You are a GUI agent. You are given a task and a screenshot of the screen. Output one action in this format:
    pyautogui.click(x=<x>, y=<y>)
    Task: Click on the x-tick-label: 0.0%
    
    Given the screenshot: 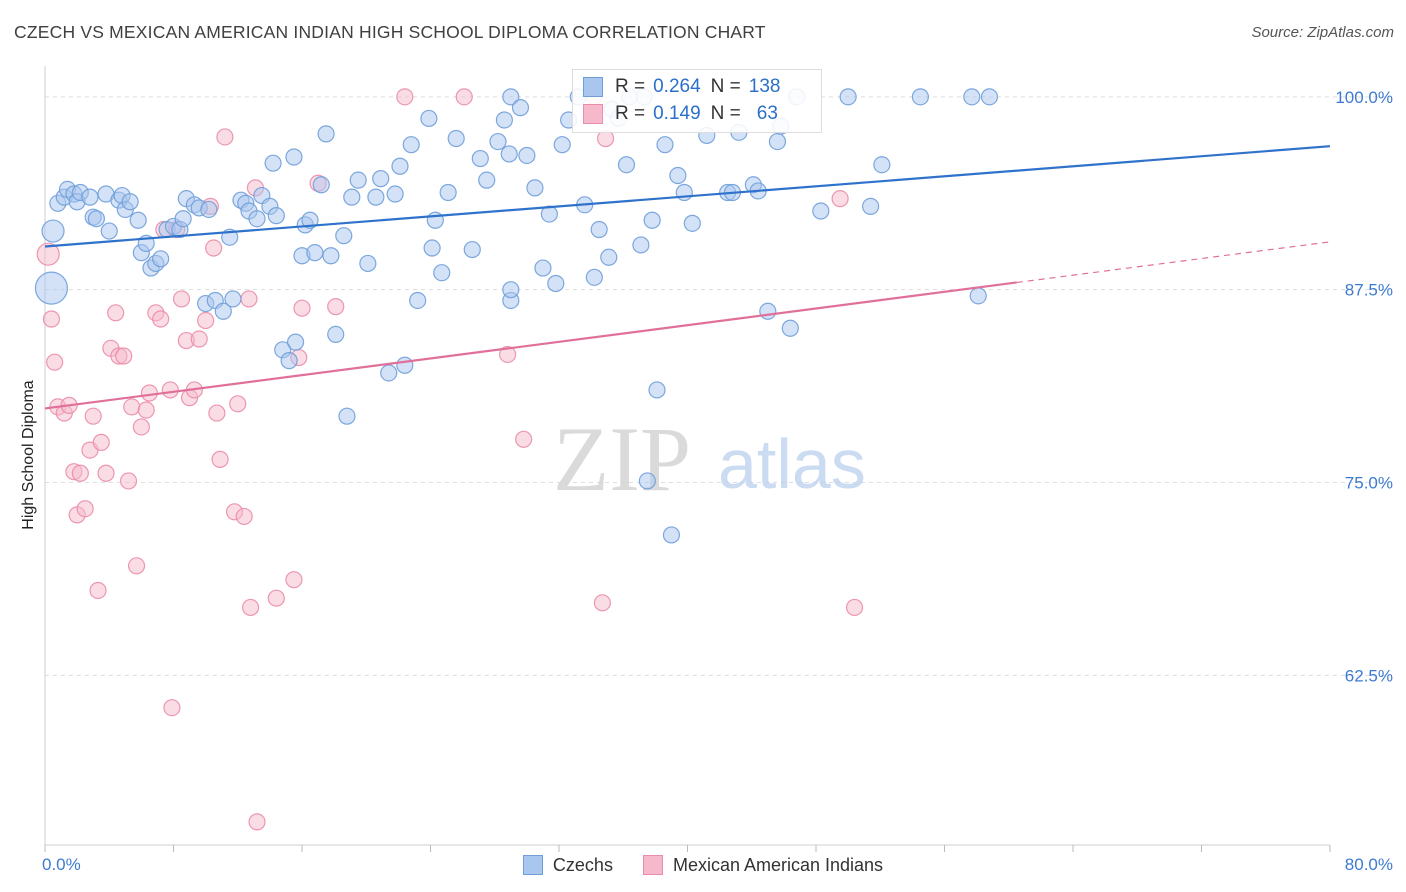 What is the action you would take?
    pyautogui.click(x=61, y=864)
    